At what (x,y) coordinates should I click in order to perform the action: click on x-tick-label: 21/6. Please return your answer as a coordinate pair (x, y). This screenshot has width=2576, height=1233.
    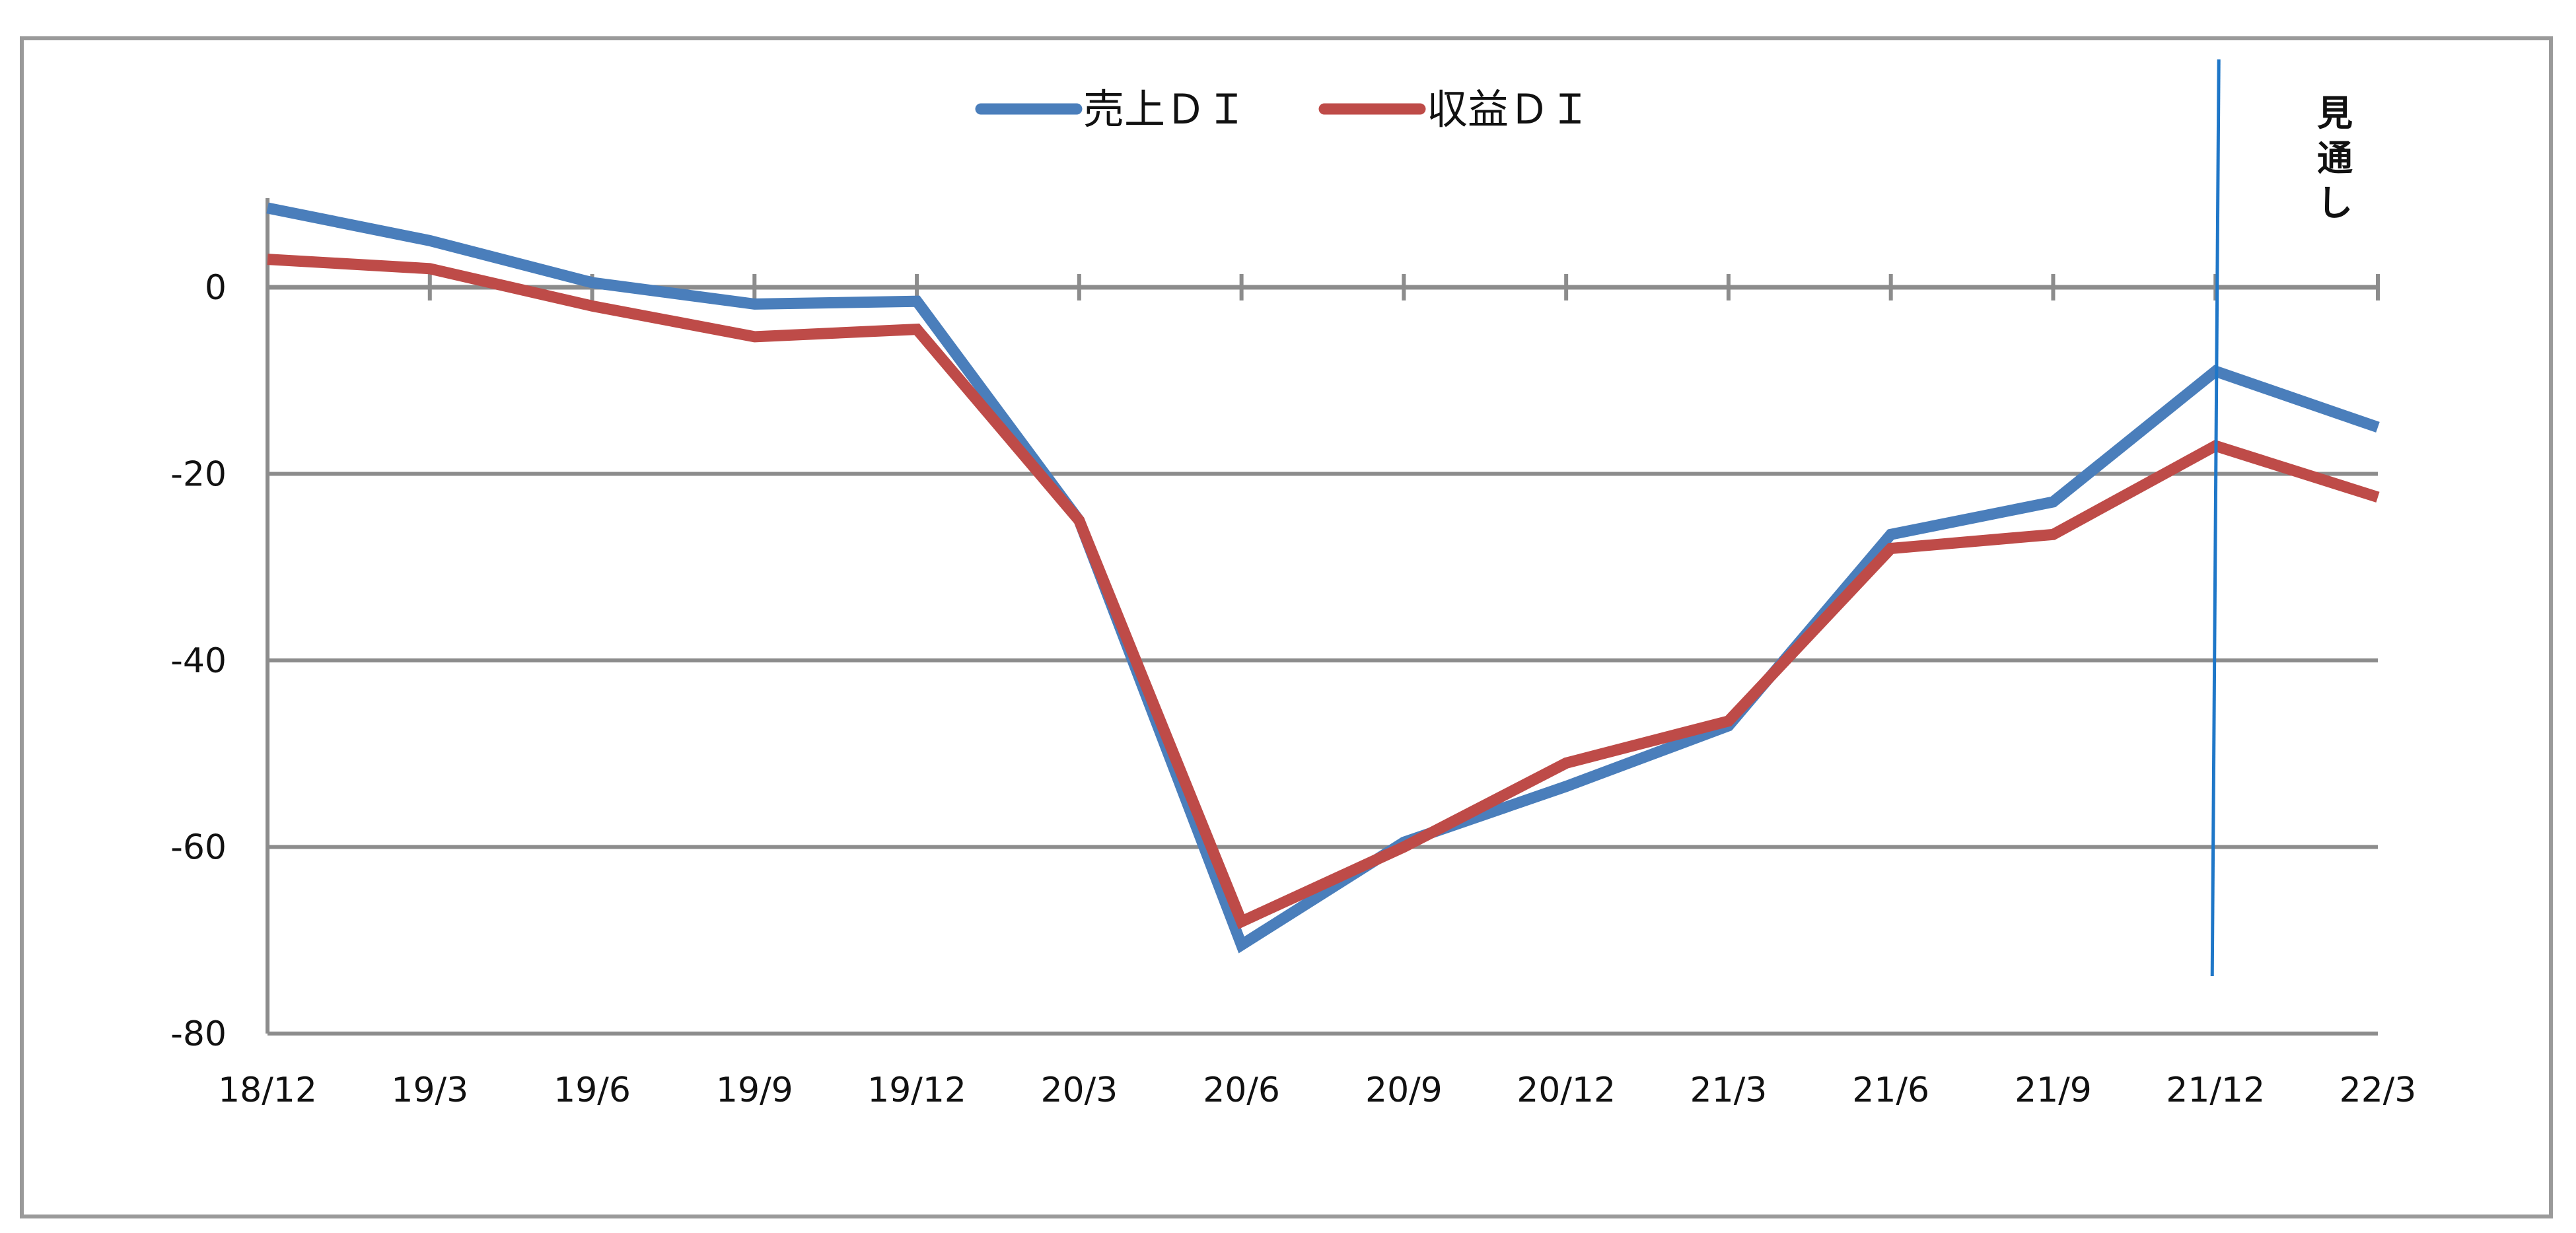
    Looking at the image, I should click on (1891, 1090).